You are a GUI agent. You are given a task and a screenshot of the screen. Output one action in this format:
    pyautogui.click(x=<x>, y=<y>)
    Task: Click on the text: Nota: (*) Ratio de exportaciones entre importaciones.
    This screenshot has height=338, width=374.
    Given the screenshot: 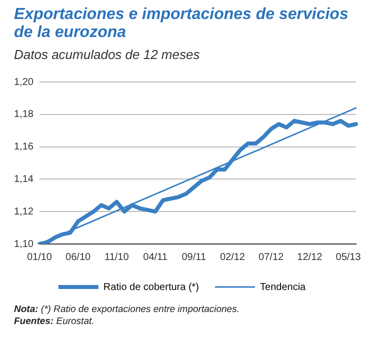 What is the action you would take?
    pyautogui.click(x=127, y=310)
    